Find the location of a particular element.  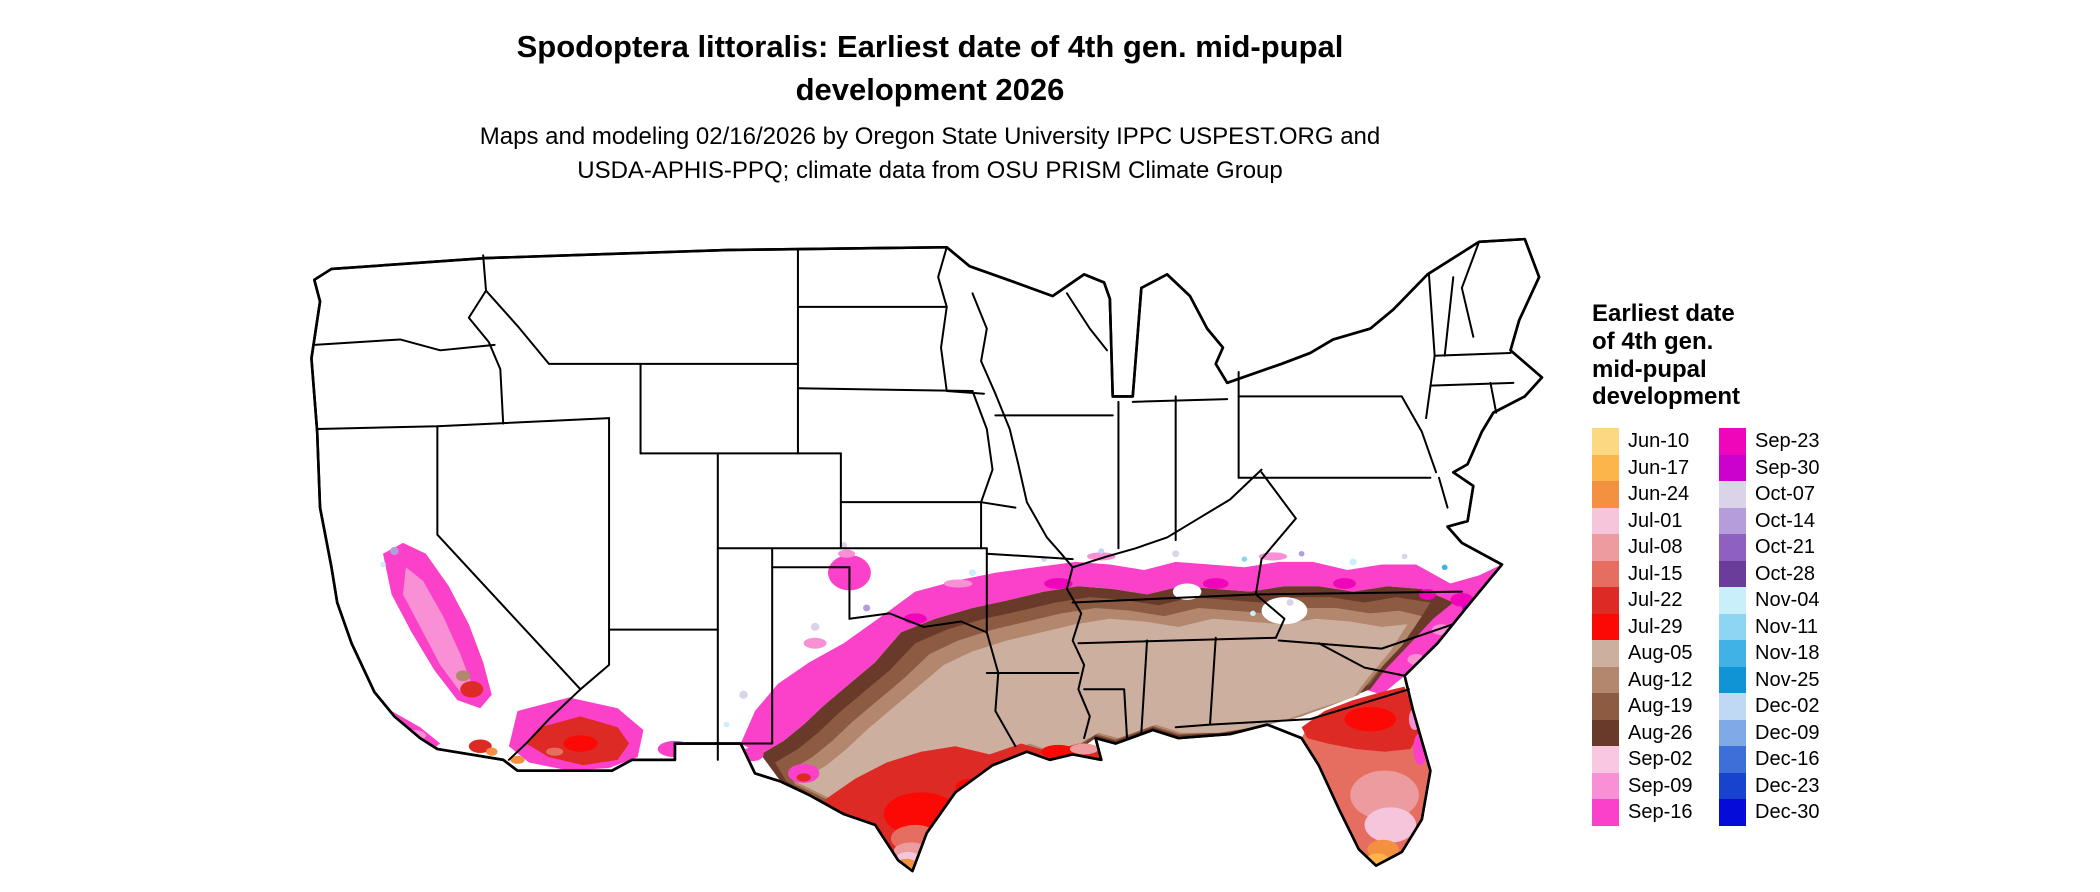

legend-label: Jul-01 is located at coordinates (1655, 520).